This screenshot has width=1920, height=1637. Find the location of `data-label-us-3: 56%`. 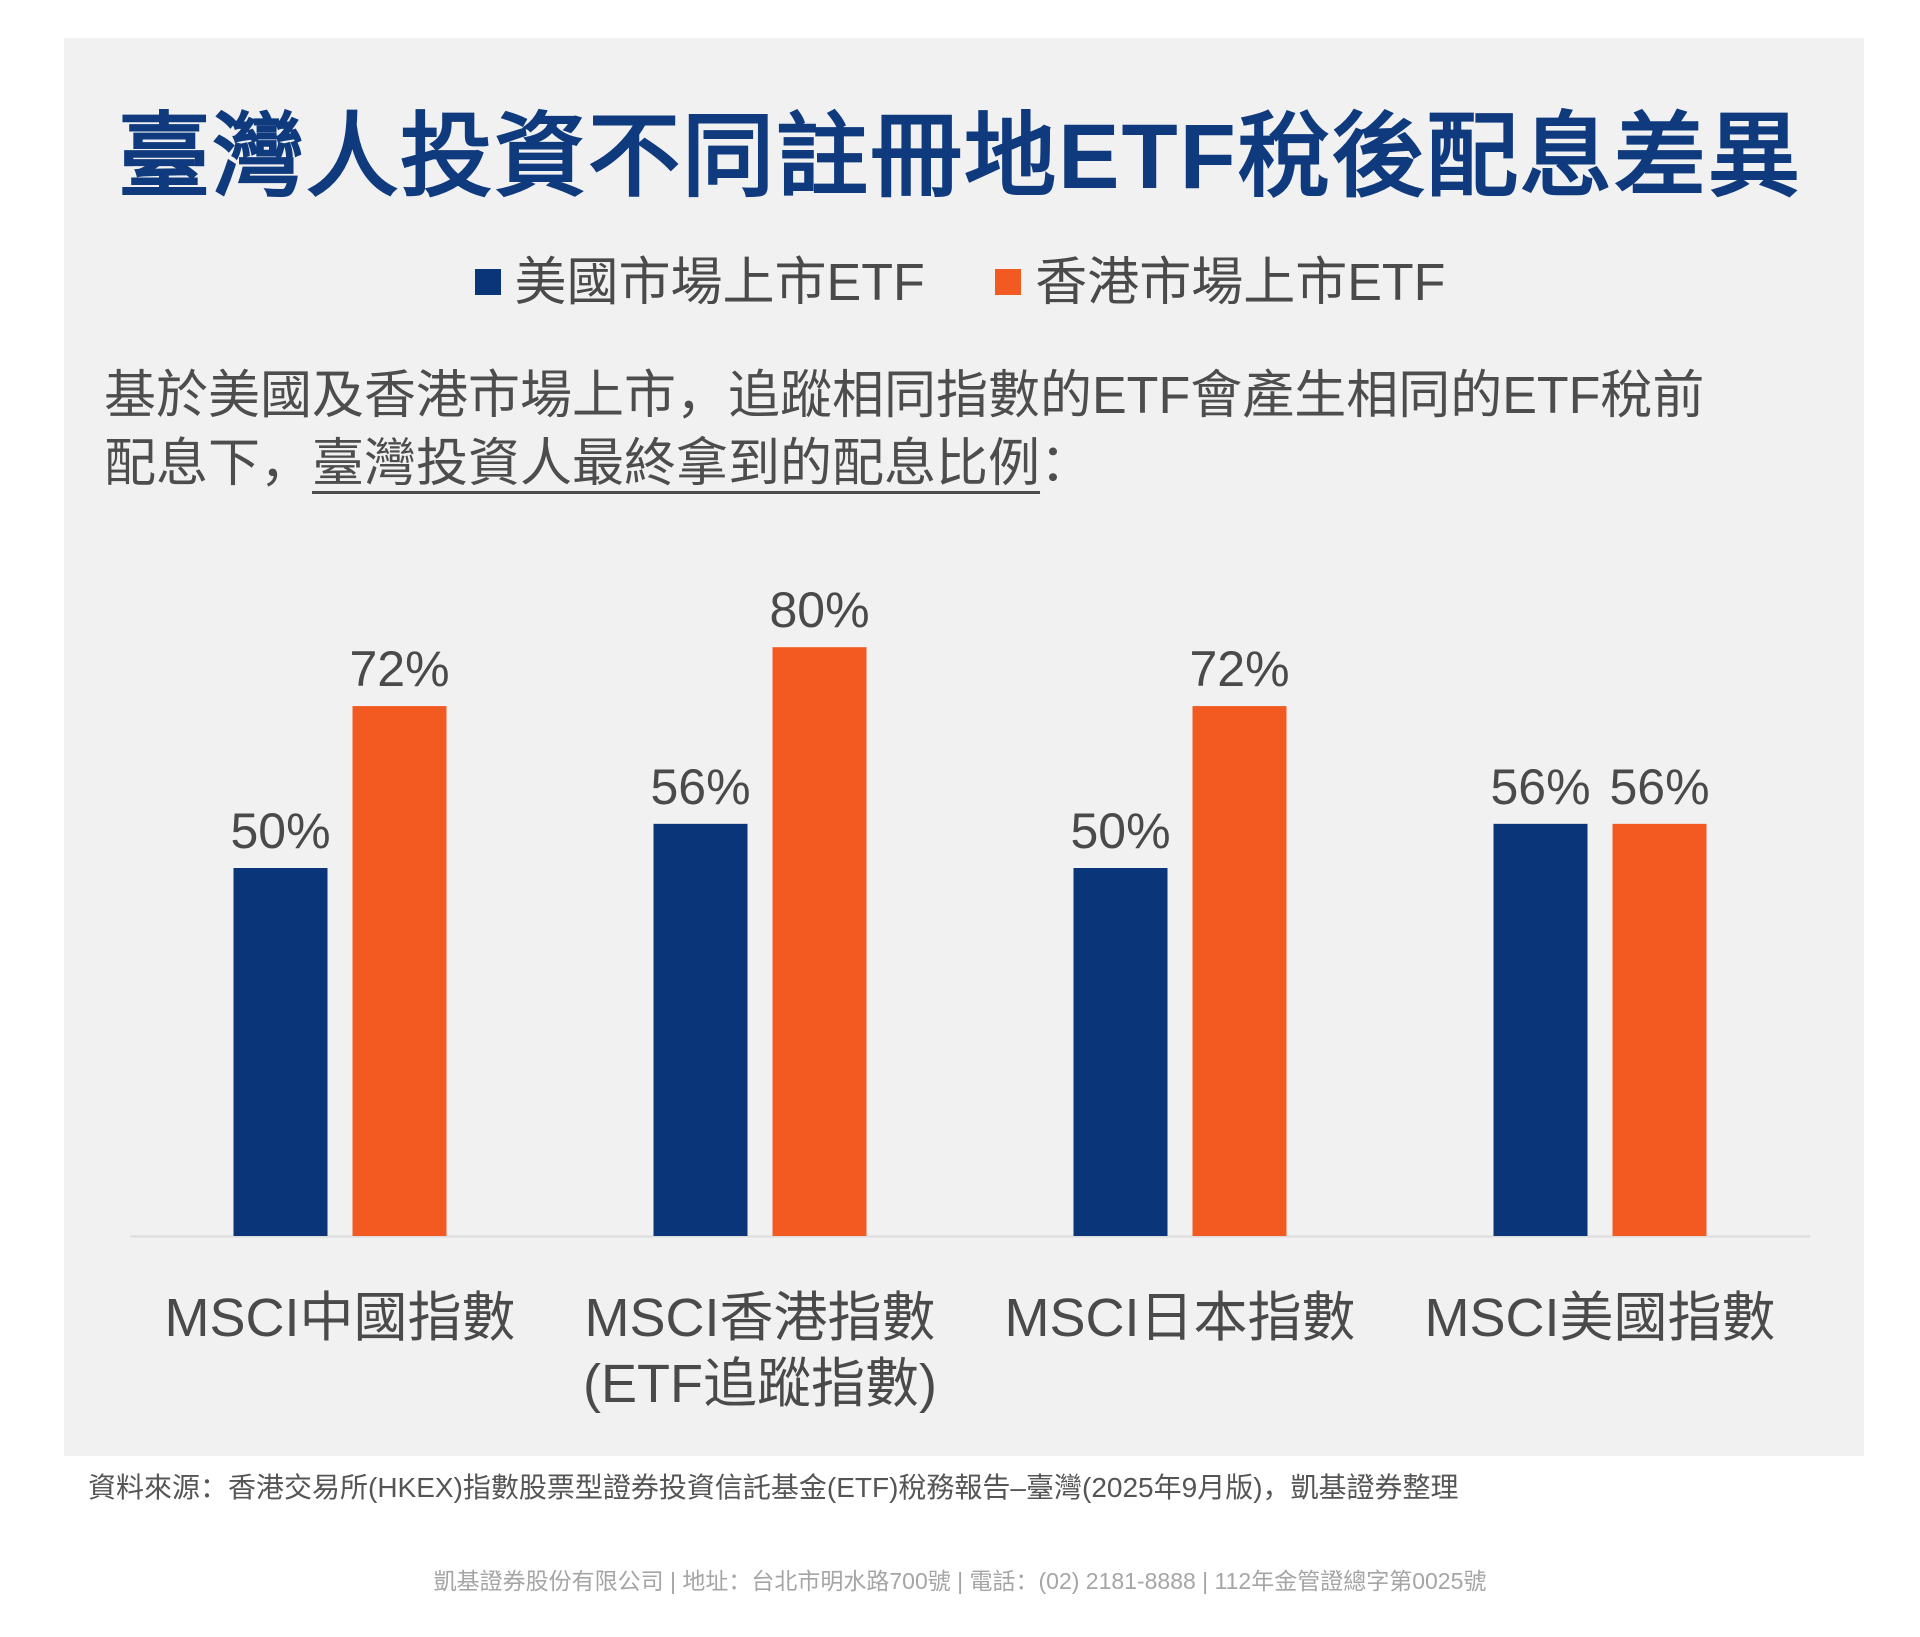

data-label-us-3: 56% is located at coordinates (1540, 787).